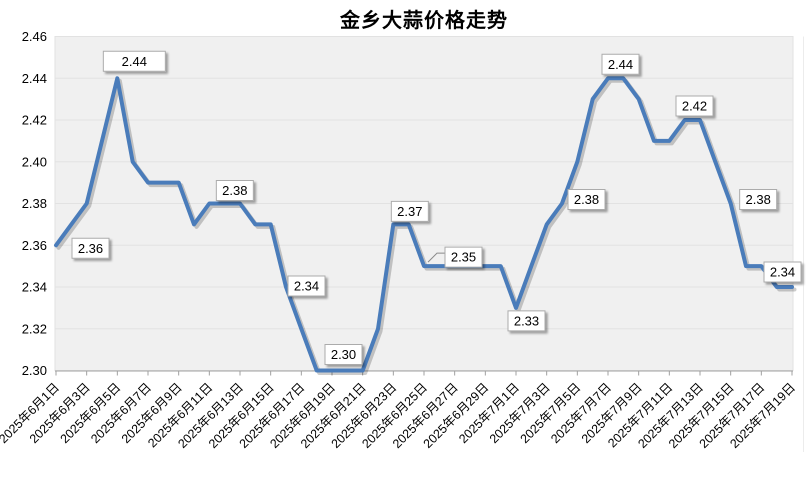  I want to click on data-label-value: 2.36, so click(90, 248).